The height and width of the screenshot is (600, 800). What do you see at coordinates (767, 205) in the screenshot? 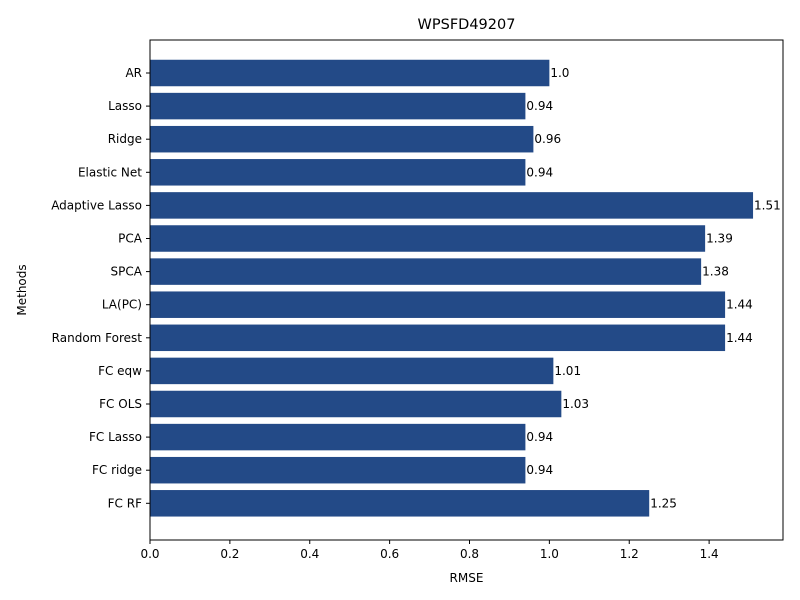
I see `data-label-adaptive-lasso: 1.51` at bounding box center [767, 205].